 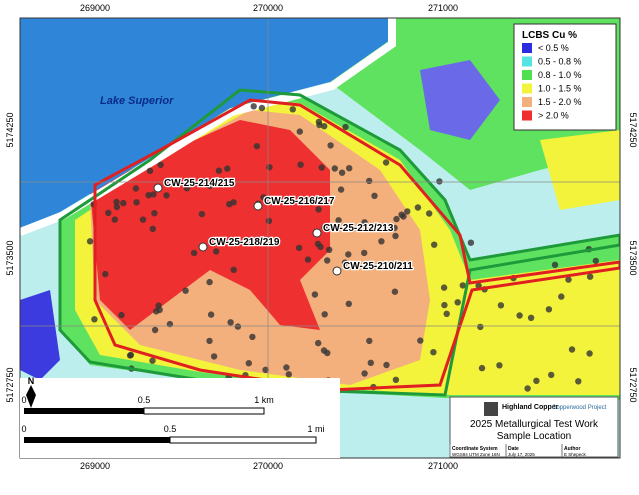 I want to click on coord-label: 271000, so click(x=443, y=8).